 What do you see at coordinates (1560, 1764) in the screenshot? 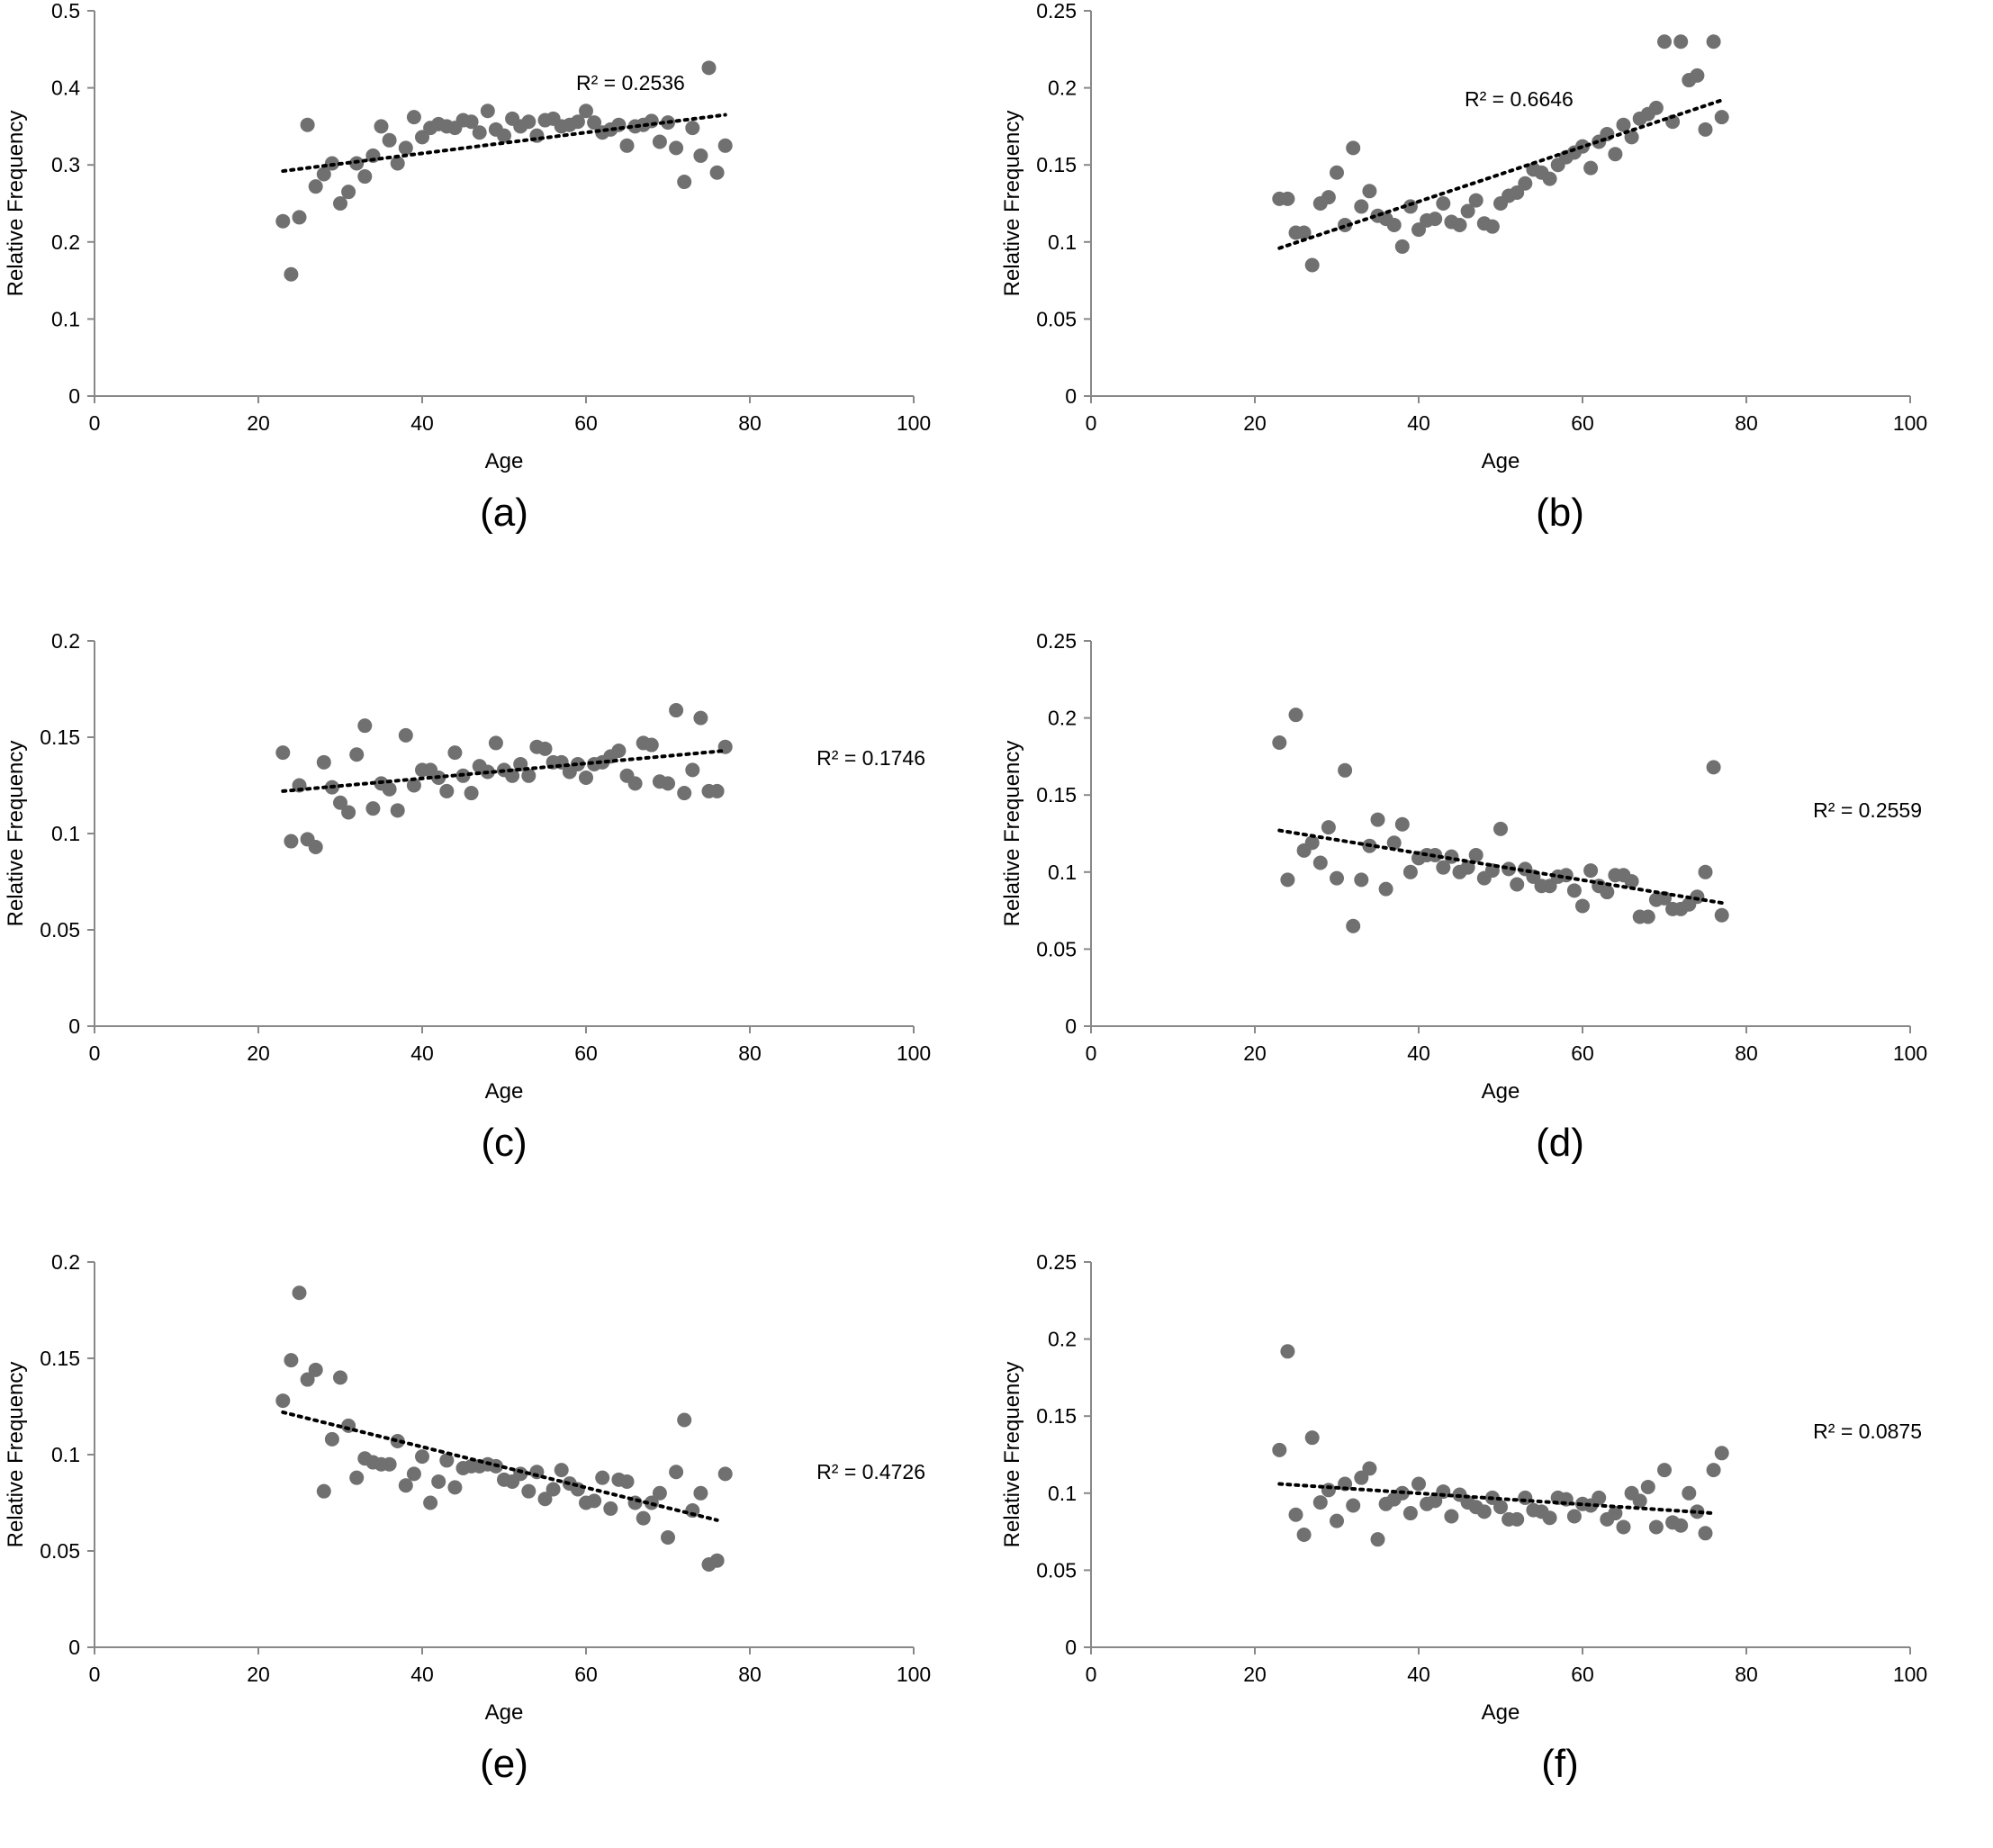
I see `panel-caption: (f)` at bounding box center [1560, 1764].